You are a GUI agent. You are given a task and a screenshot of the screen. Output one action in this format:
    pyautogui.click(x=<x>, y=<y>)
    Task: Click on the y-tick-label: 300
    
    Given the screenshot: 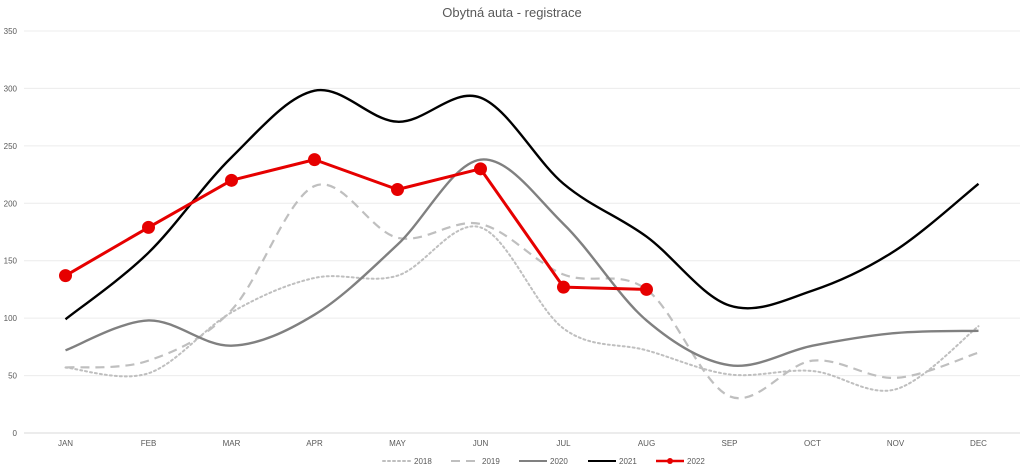 What is the action you would take?
    pyautogui.click(x=11, y=88)
    